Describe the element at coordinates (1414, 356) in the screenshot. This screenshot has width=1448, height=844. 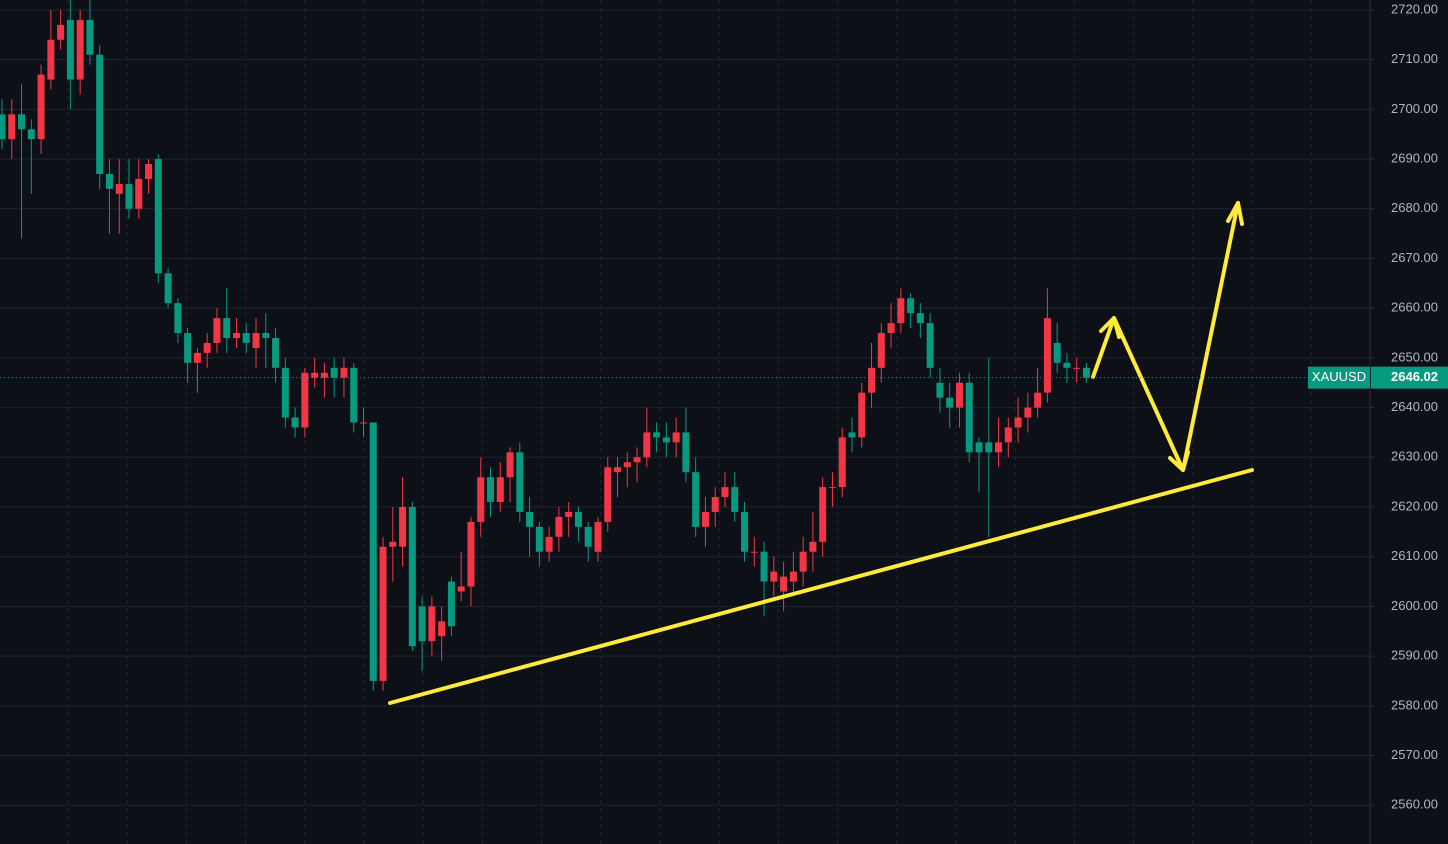
I see `y-tick-label: 2650.00` at that location.